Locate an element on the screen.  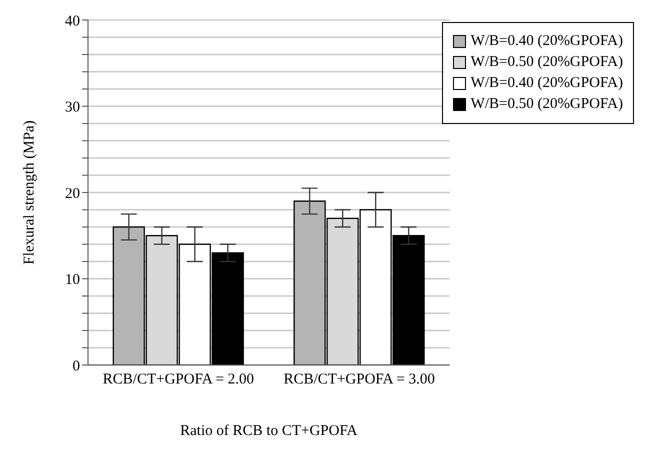
x-tick-label: RCB/CT+GPOFA = 2.00 is located at coordinates (178, 380).